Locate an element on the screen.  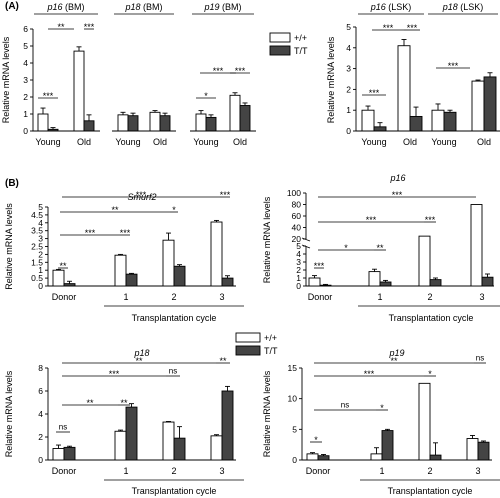
b-p18-y-tick-label: 8 is located at coordinates (40, 368).